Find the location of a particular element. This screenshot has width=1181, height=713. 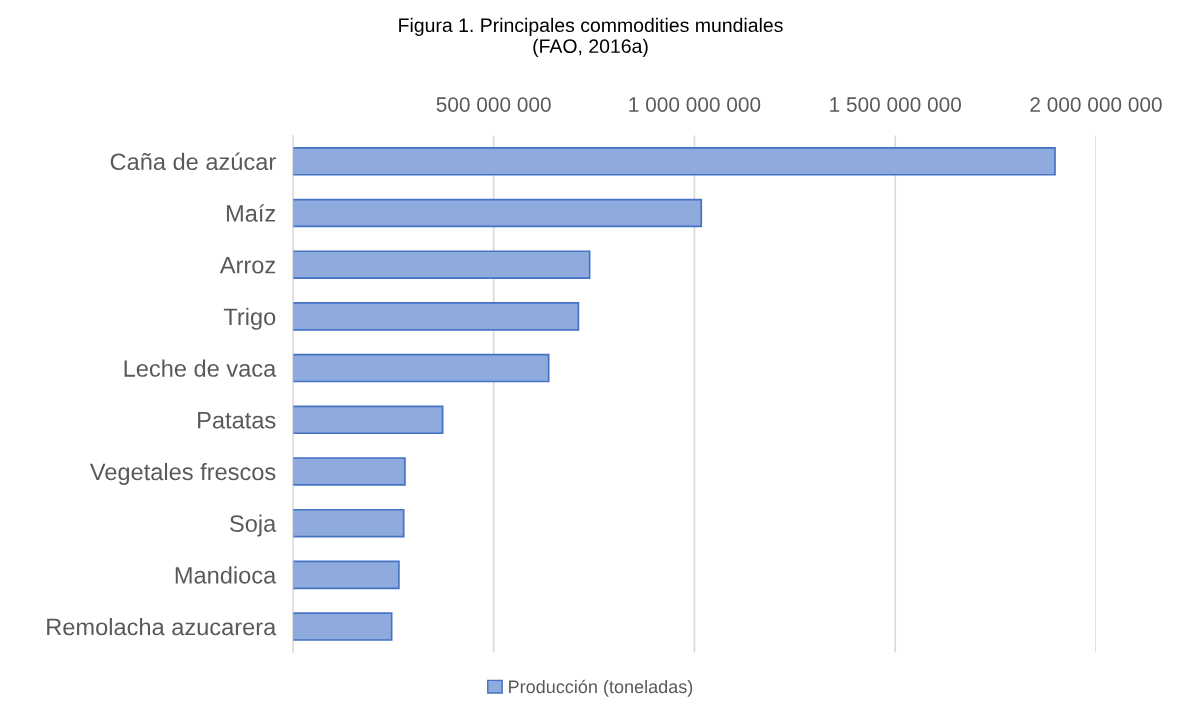

x-tick-label: 1 000 000 000 is located at coordinates (695, 104).